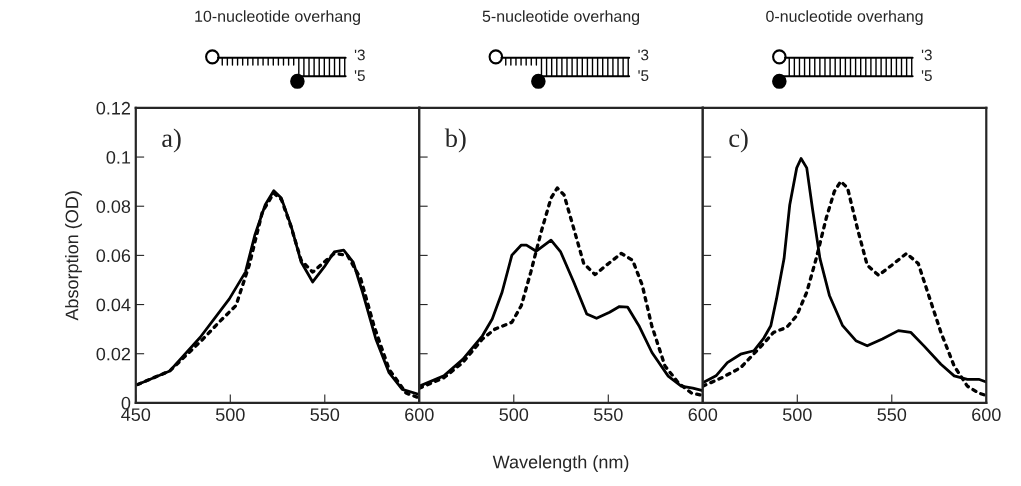 This screenshot has height=486, width=1021. I want to click on chart-title: 0-nucleotide overhang, so click(844, 18).